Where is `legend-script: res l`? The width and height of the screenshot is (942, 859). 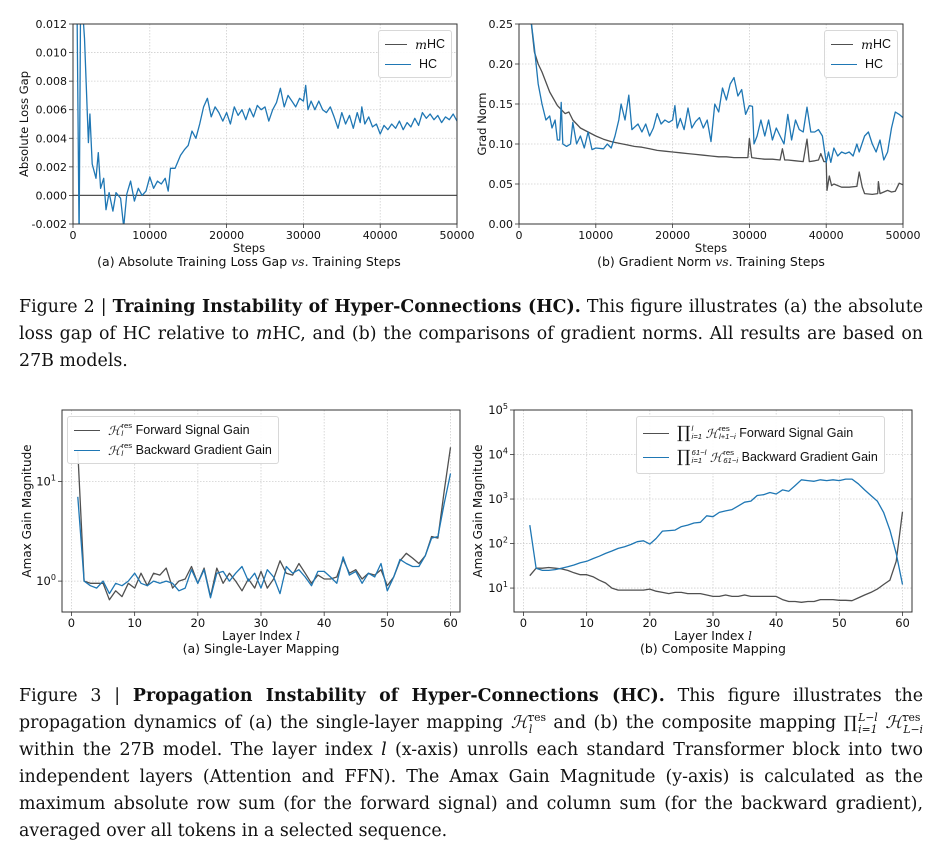 legend-script: res l is located at coordinates (127, 429).